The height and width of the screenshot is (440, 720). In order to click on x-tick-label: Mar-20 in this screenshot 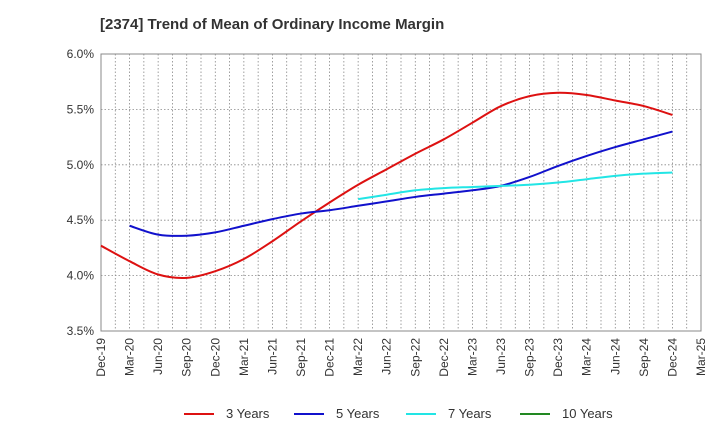, I will do `click(130, 357)`.